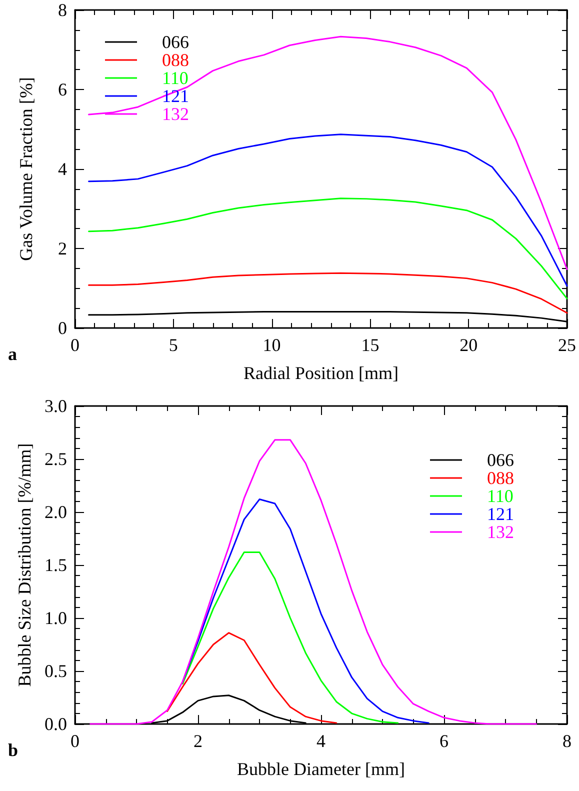 This screenshot has width=579, height=791. What do you see at coordinates (321, 373) in the screenshot?
I see `x-axis-title: Radial Position [mm]` at bounding box center [321, 373].